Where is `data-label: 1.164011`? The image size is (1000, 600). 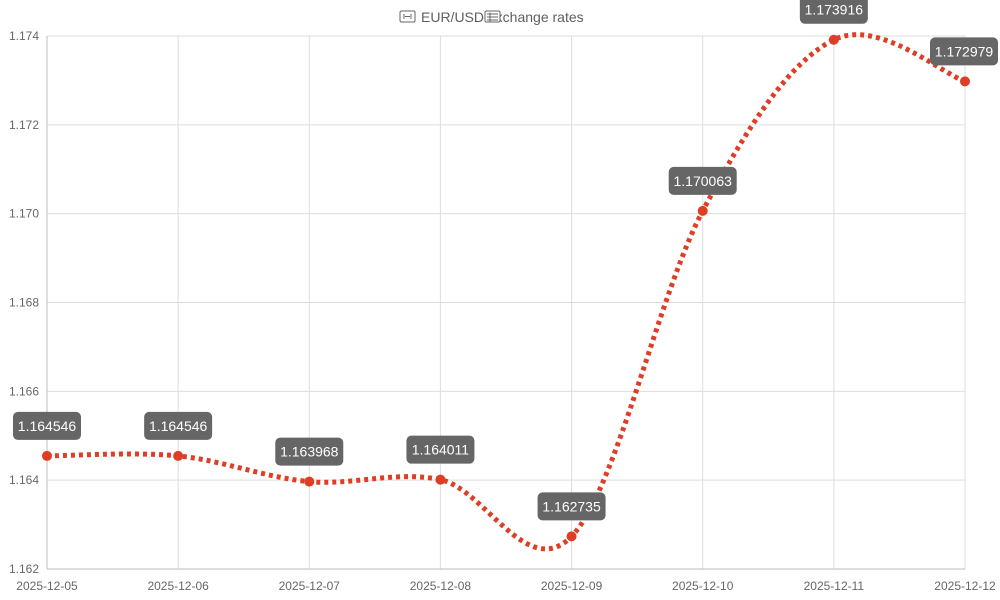 data-label: 1.164011 is located at coordinates (441, 450).